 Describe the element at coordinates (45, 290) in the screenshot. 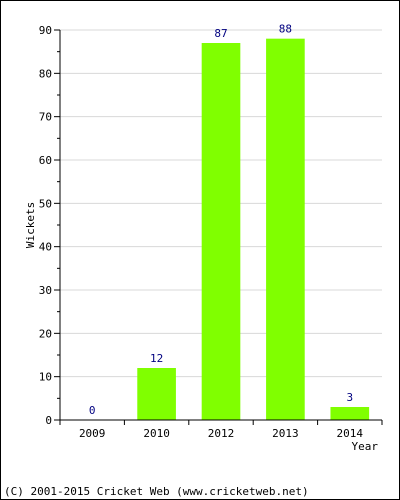

I see `y-tick-label: 30` at that location.